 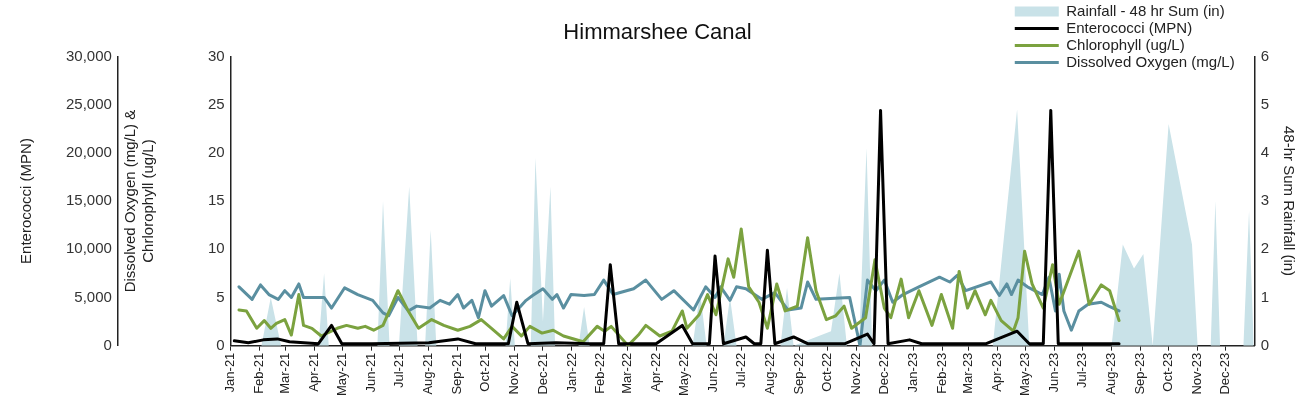 What do you see at coordinates (1264, 151) in the screenshot?
I see `y2-tick-label: 4` at bounding box center [1264, 151].